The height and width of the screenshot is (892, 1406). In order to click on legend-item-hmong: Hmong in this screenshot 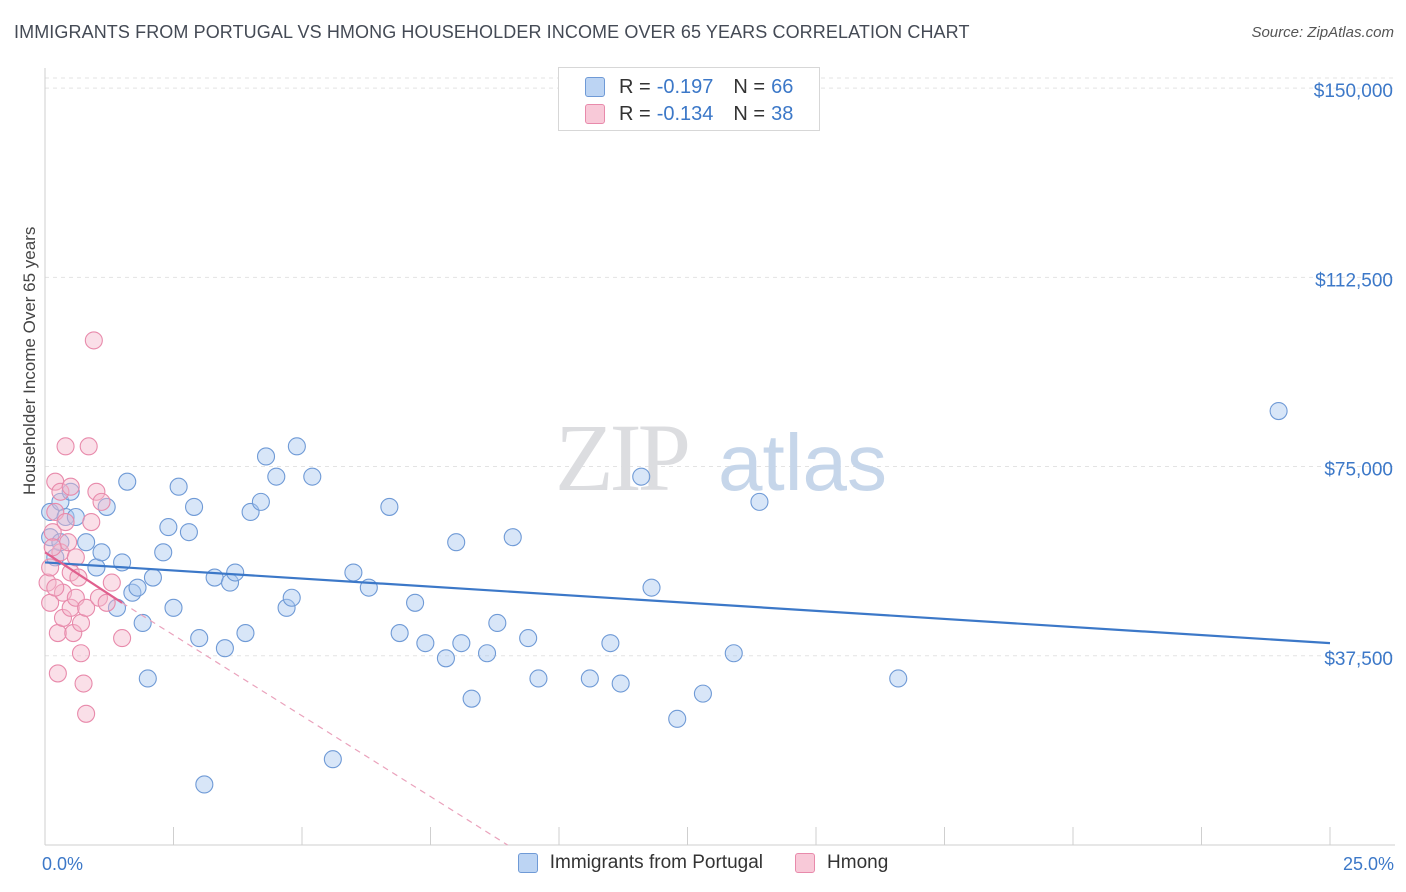, I will do `click(841, 863)`.